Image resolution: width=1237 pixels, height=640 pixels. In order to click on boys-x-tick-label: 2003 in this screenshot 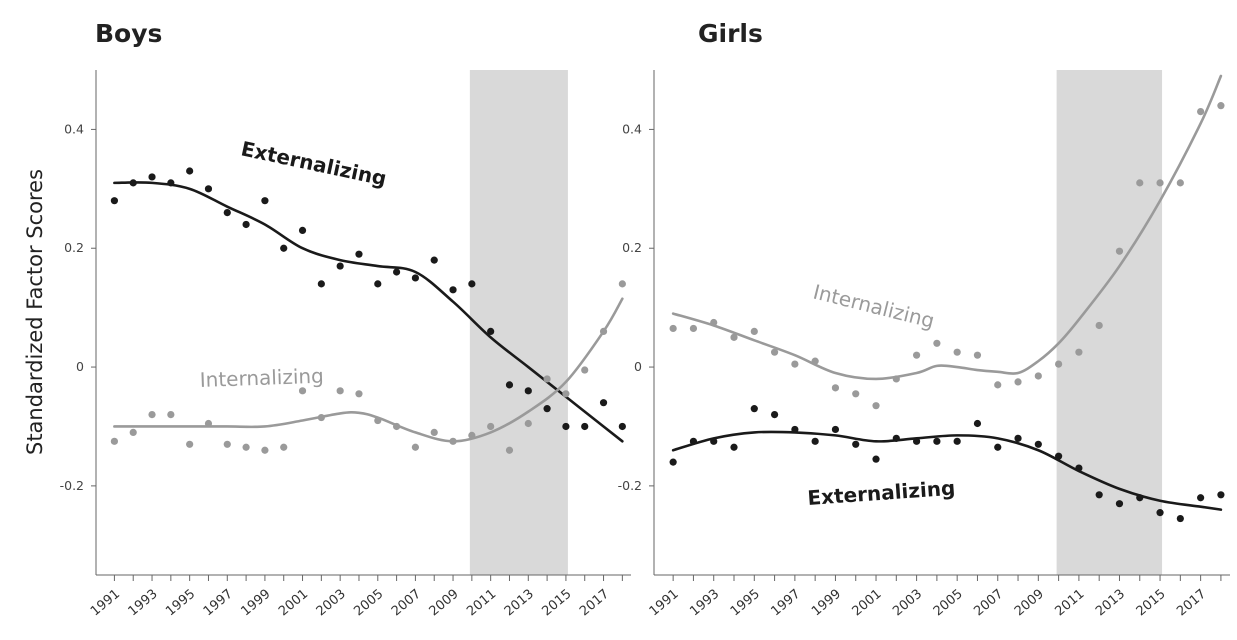, I will do `click(331, 603)`.